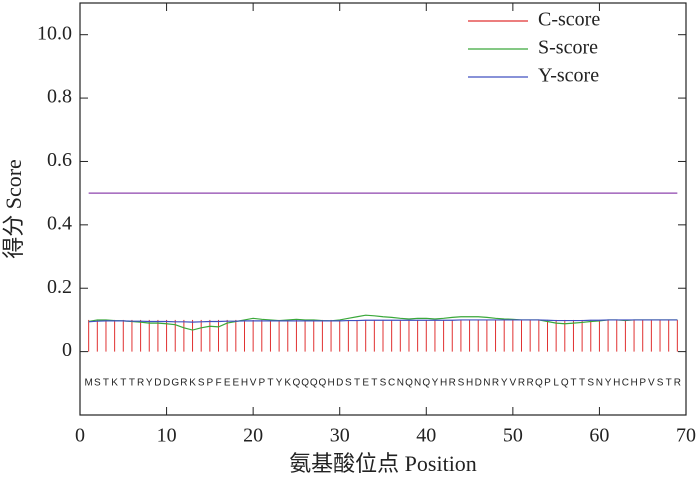  I want to click on x-tick-label: 60, so click(599, 436).